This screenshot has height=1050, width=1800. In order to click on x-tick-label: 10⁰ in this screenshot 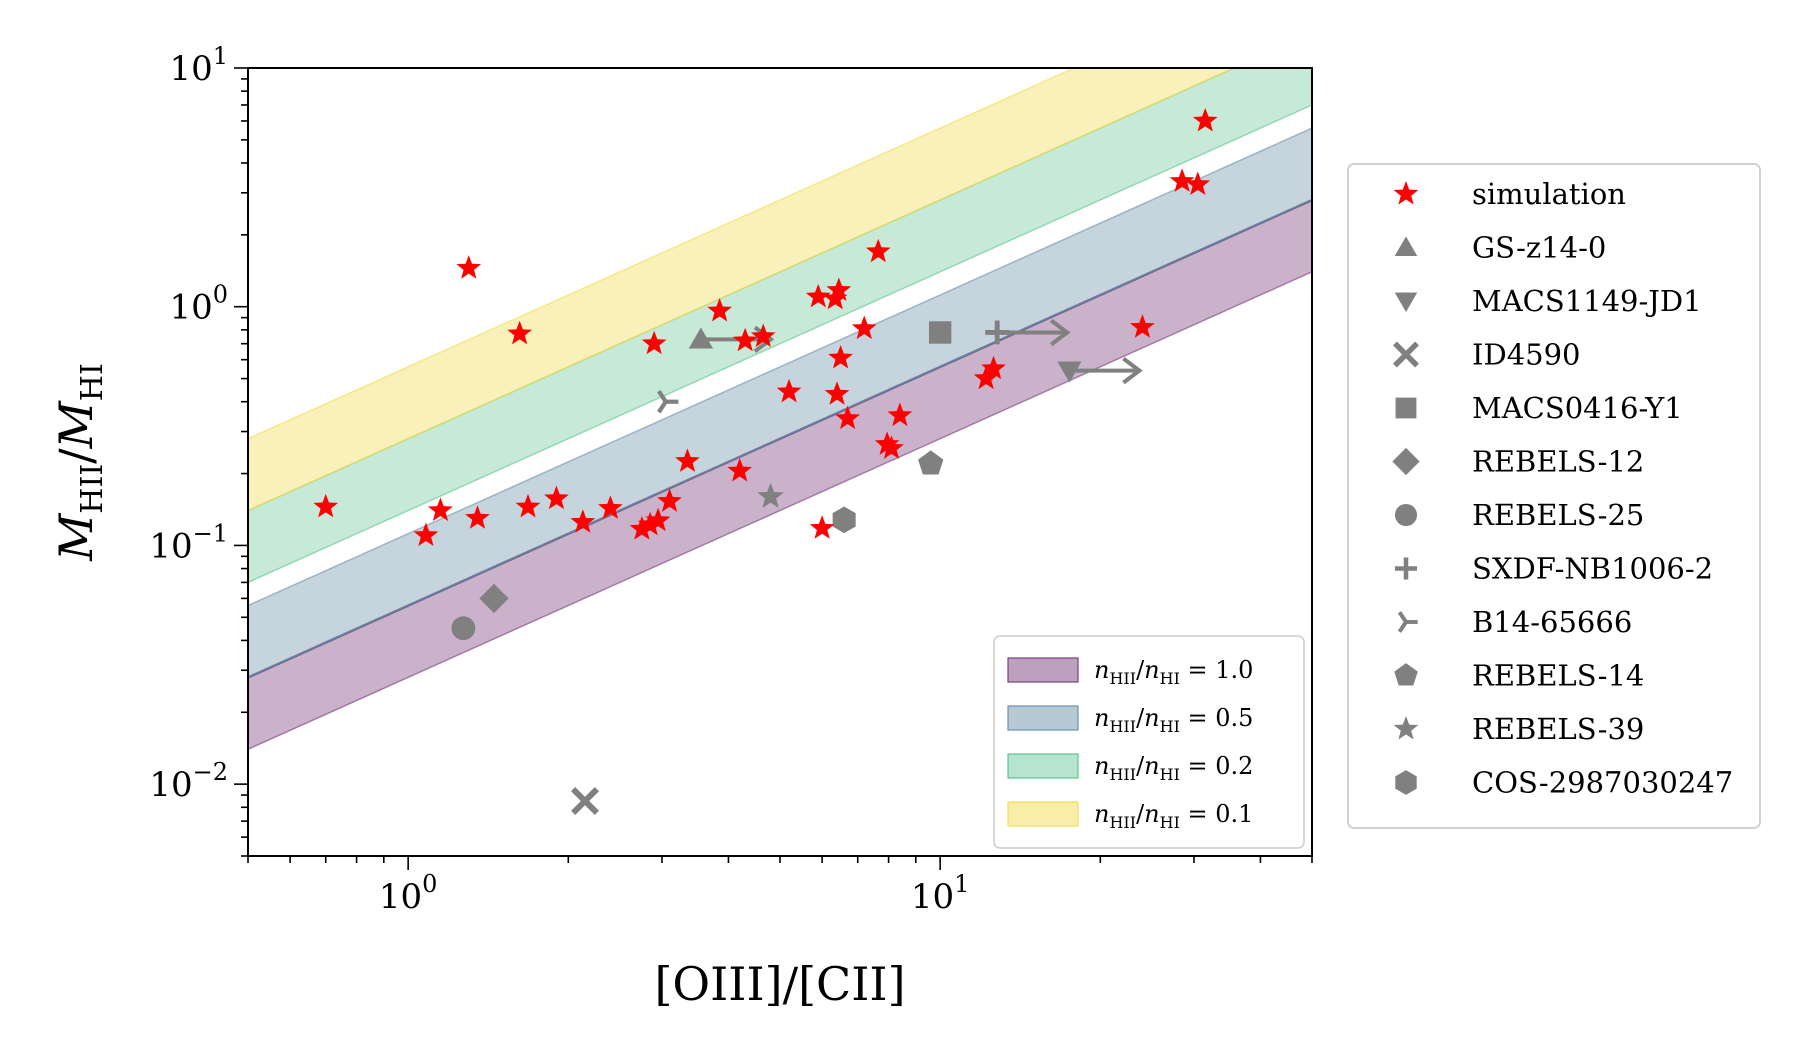, I will do `click(408, 893)`.